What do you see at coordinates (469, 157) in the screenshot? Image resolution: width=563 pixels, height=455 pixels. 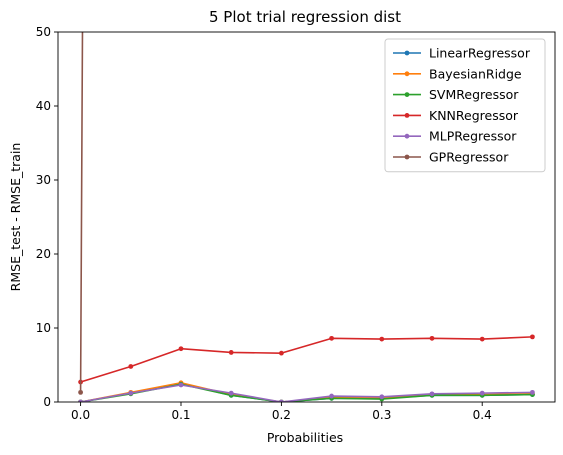 I see `legend-label-gpregressor: GPRegressor` at bounding box center [469, 157].